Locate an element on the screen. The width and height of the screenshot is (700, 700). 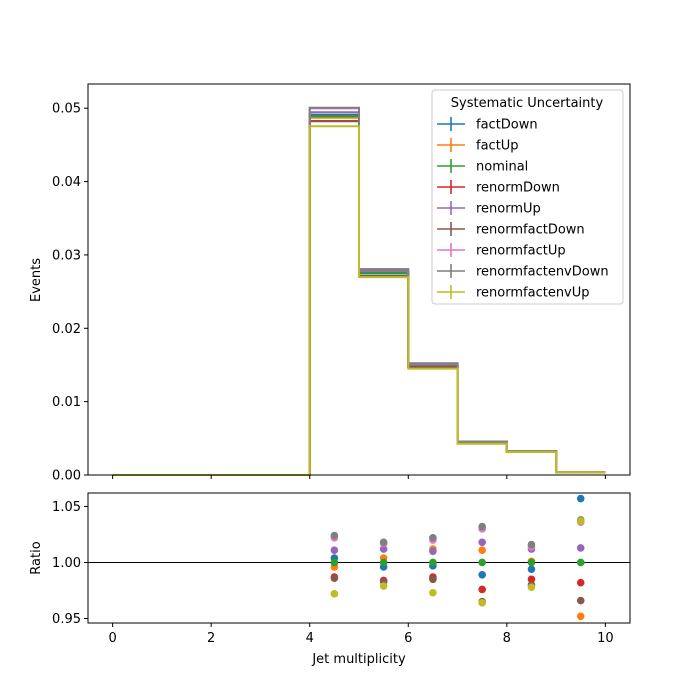
legend-item-renormDown: renormDown is located at coordinates (498, 188).